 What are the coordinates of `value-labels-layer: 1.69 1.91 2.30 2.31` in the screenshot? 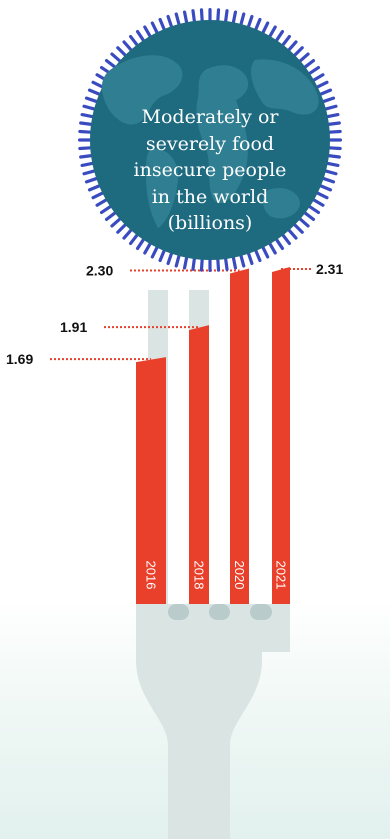 It's located at (174, 314).